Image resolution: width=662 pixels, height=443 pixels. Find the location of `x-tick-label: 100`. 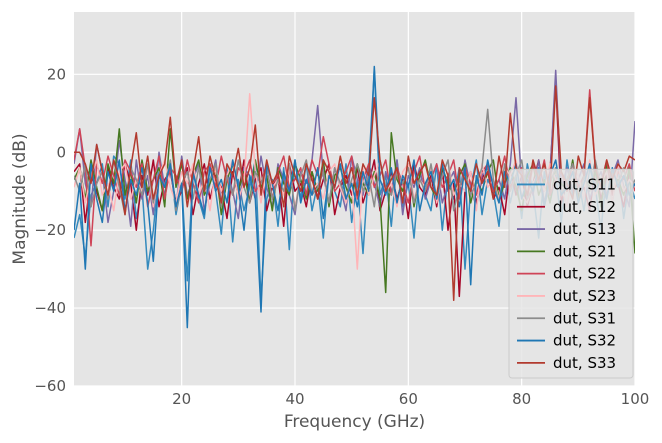

x-tick-label: 100 is located at coordinates (635, 399).